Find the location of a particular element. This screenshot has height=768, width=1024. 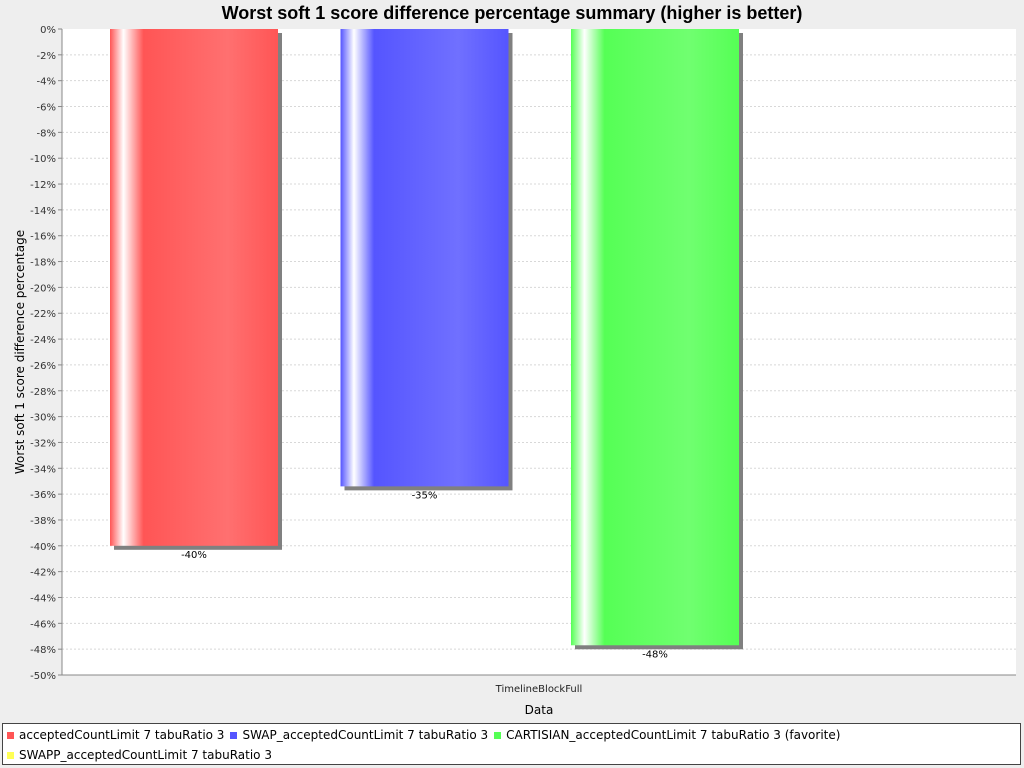

legend-label: acceptedCountLimit 7 tabuRatio 3 is located at coordinates (122, 735).